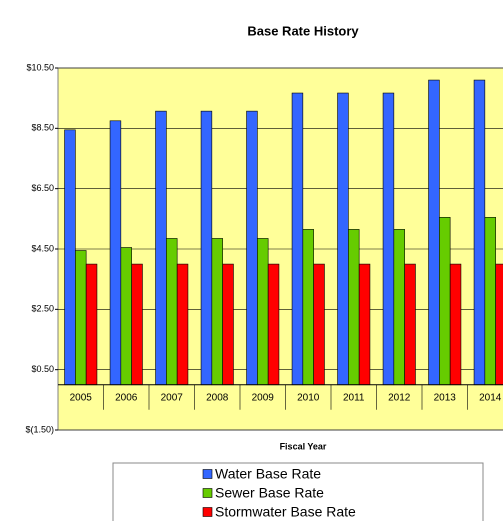 The image size is (503, 521). What do you see at coordinates (399, 397) in the screenshot?
I see `x-tick-label: 2012` at bounding box center [399, 397].